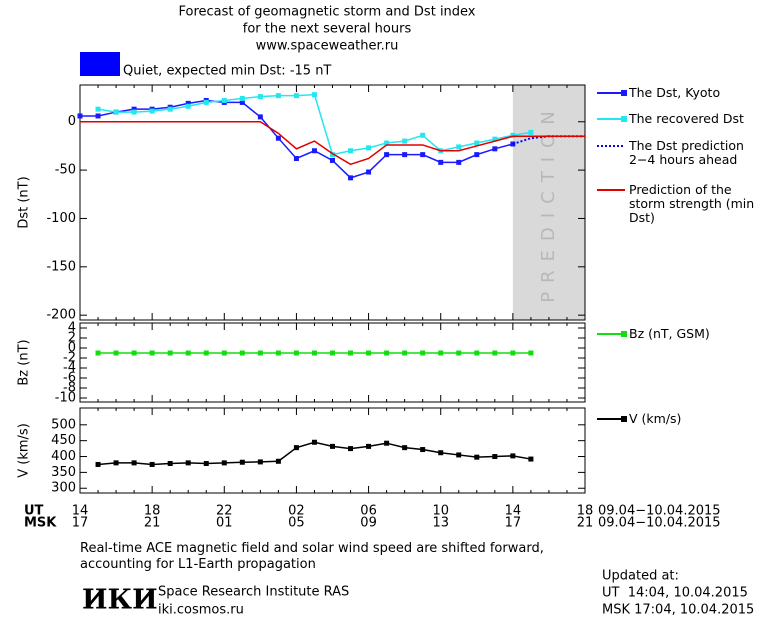 The image size is (760, 620). What do you see at coordinates (63, 440) in the screenshot?
I see `y-tick-label: 450` at bounding box center [63, 440].